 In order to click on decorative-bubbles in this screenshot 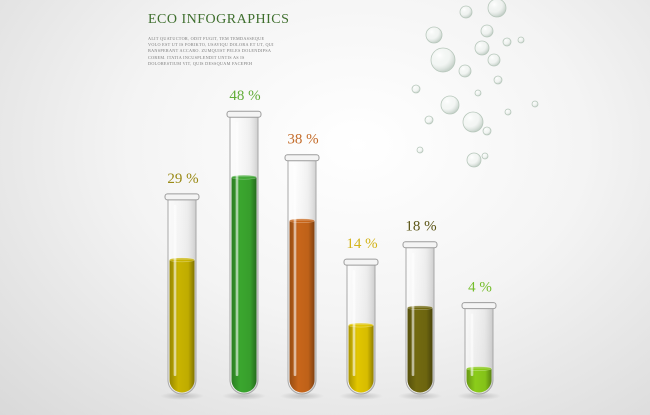, I will do `click(475, 84)`.